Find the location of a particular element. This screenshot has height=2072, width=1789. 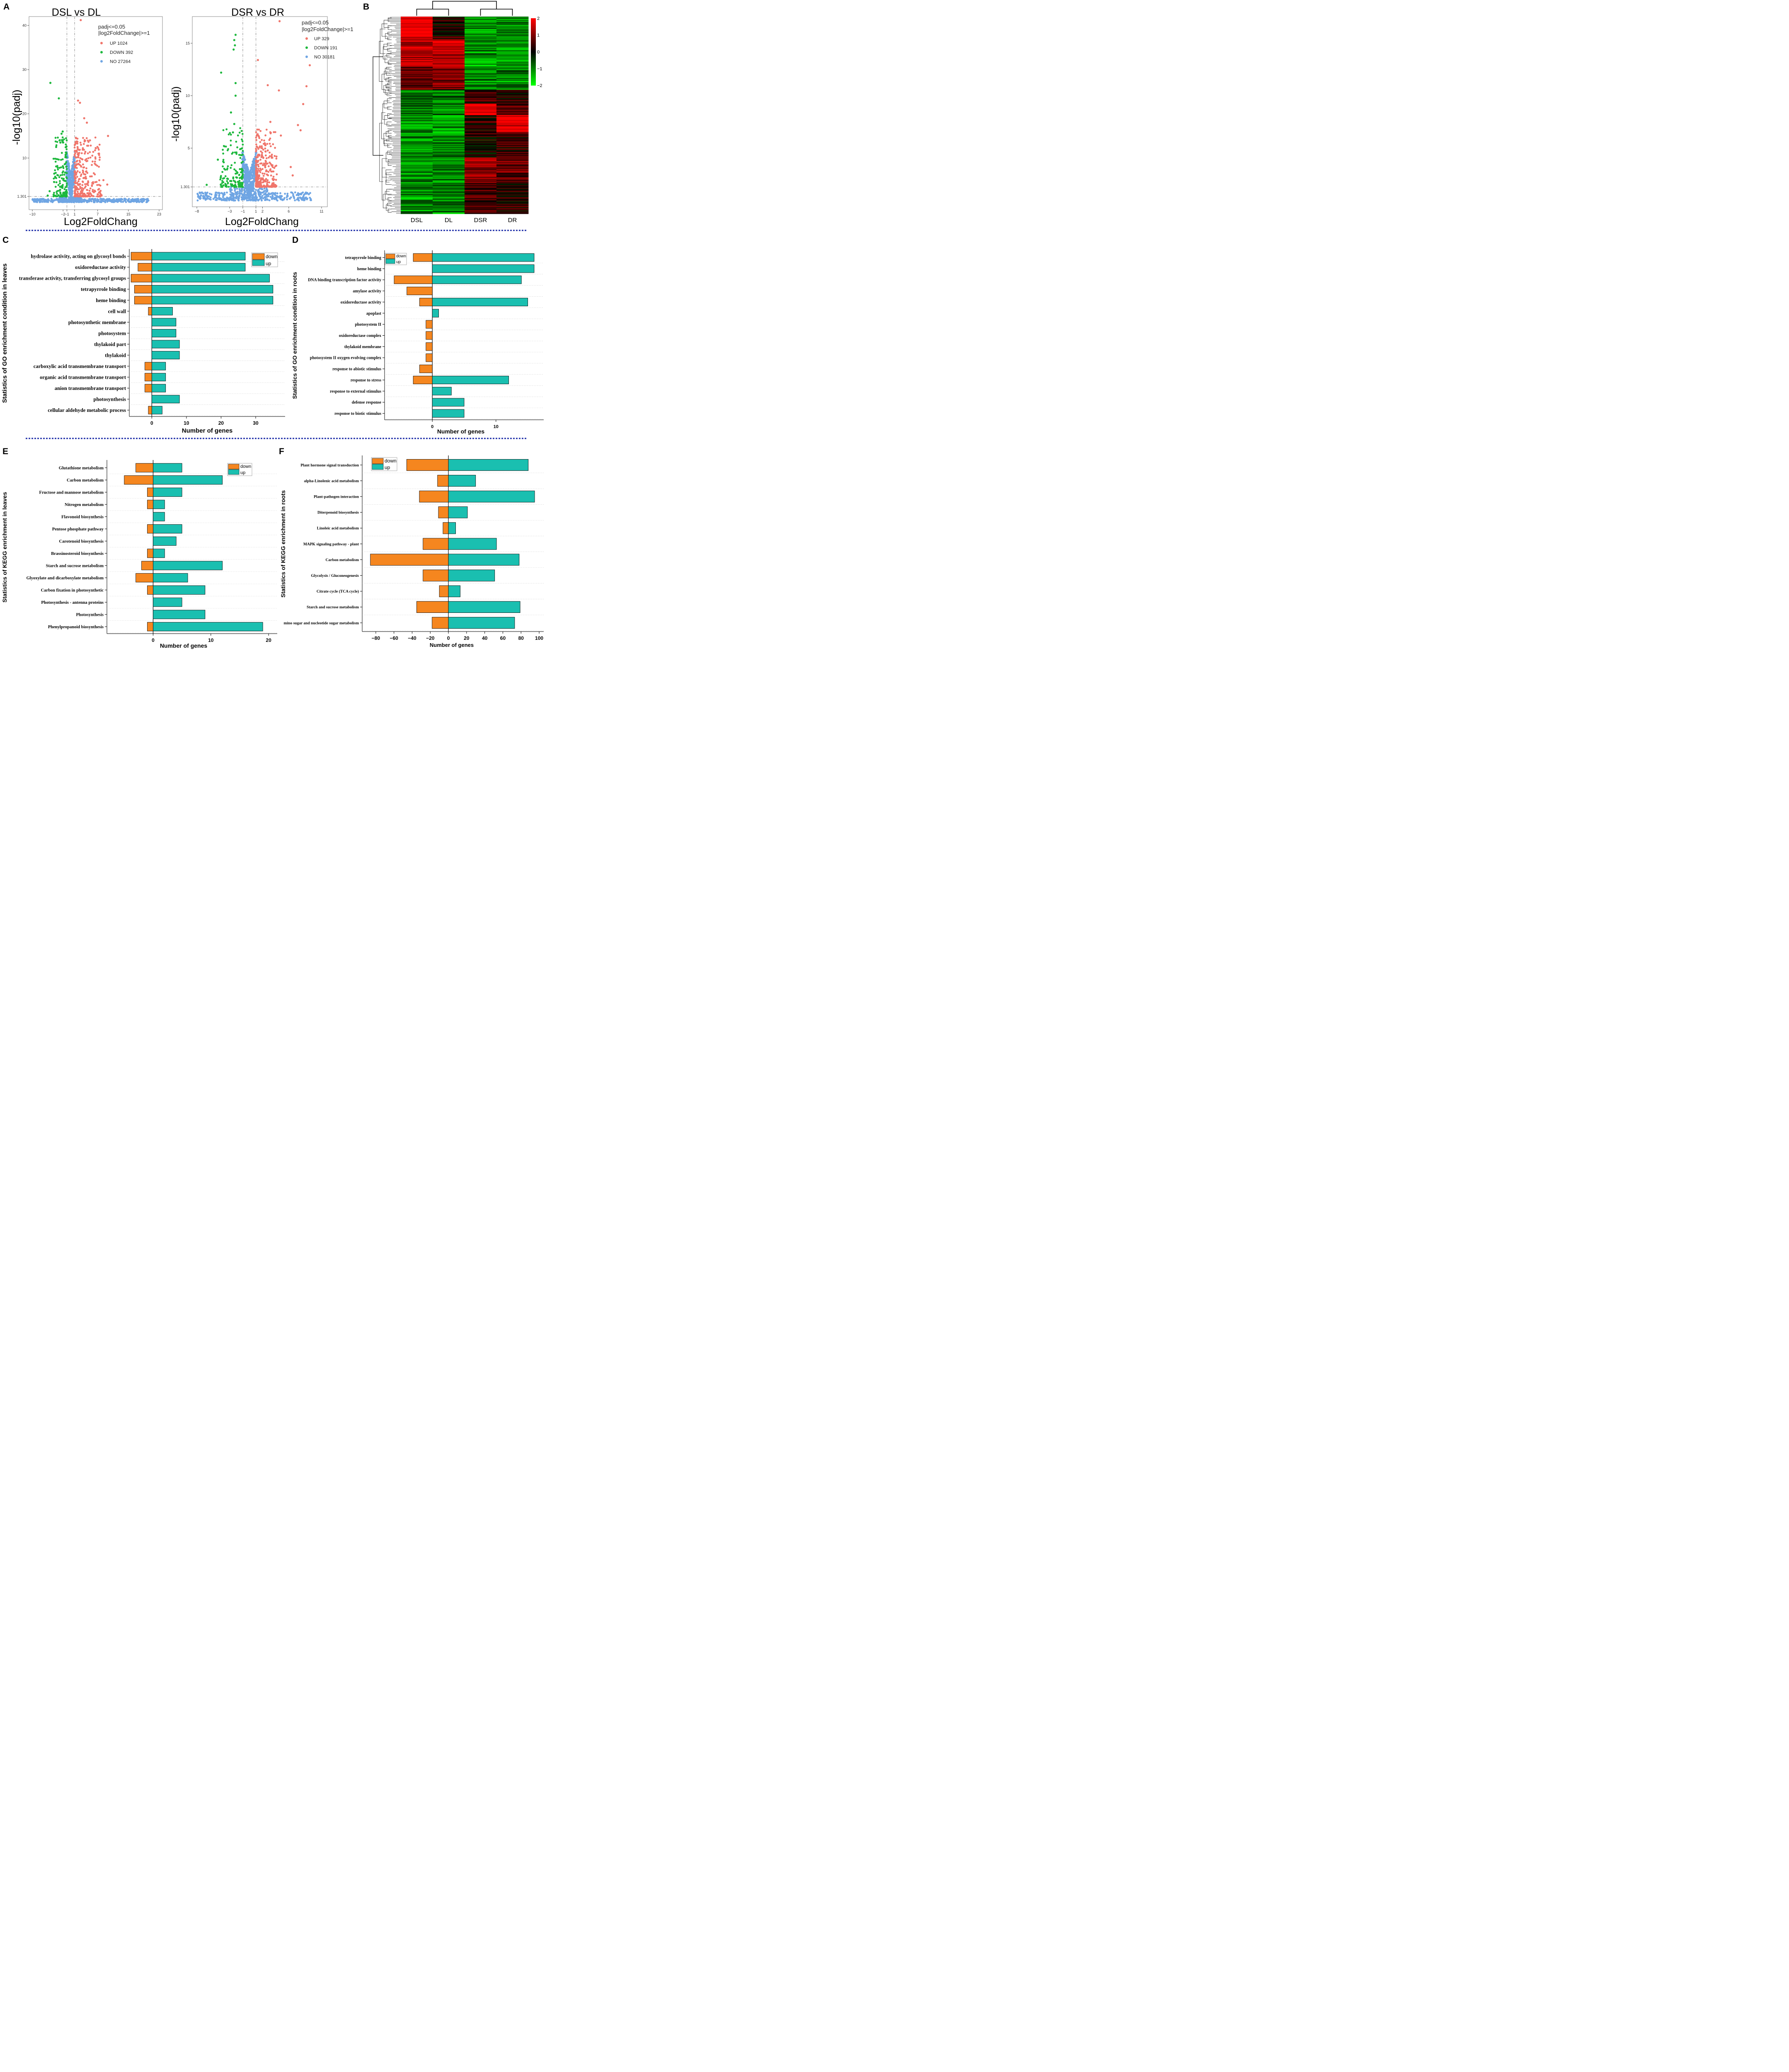

x-tick-label: 6 is located at coordinates (289, 211).